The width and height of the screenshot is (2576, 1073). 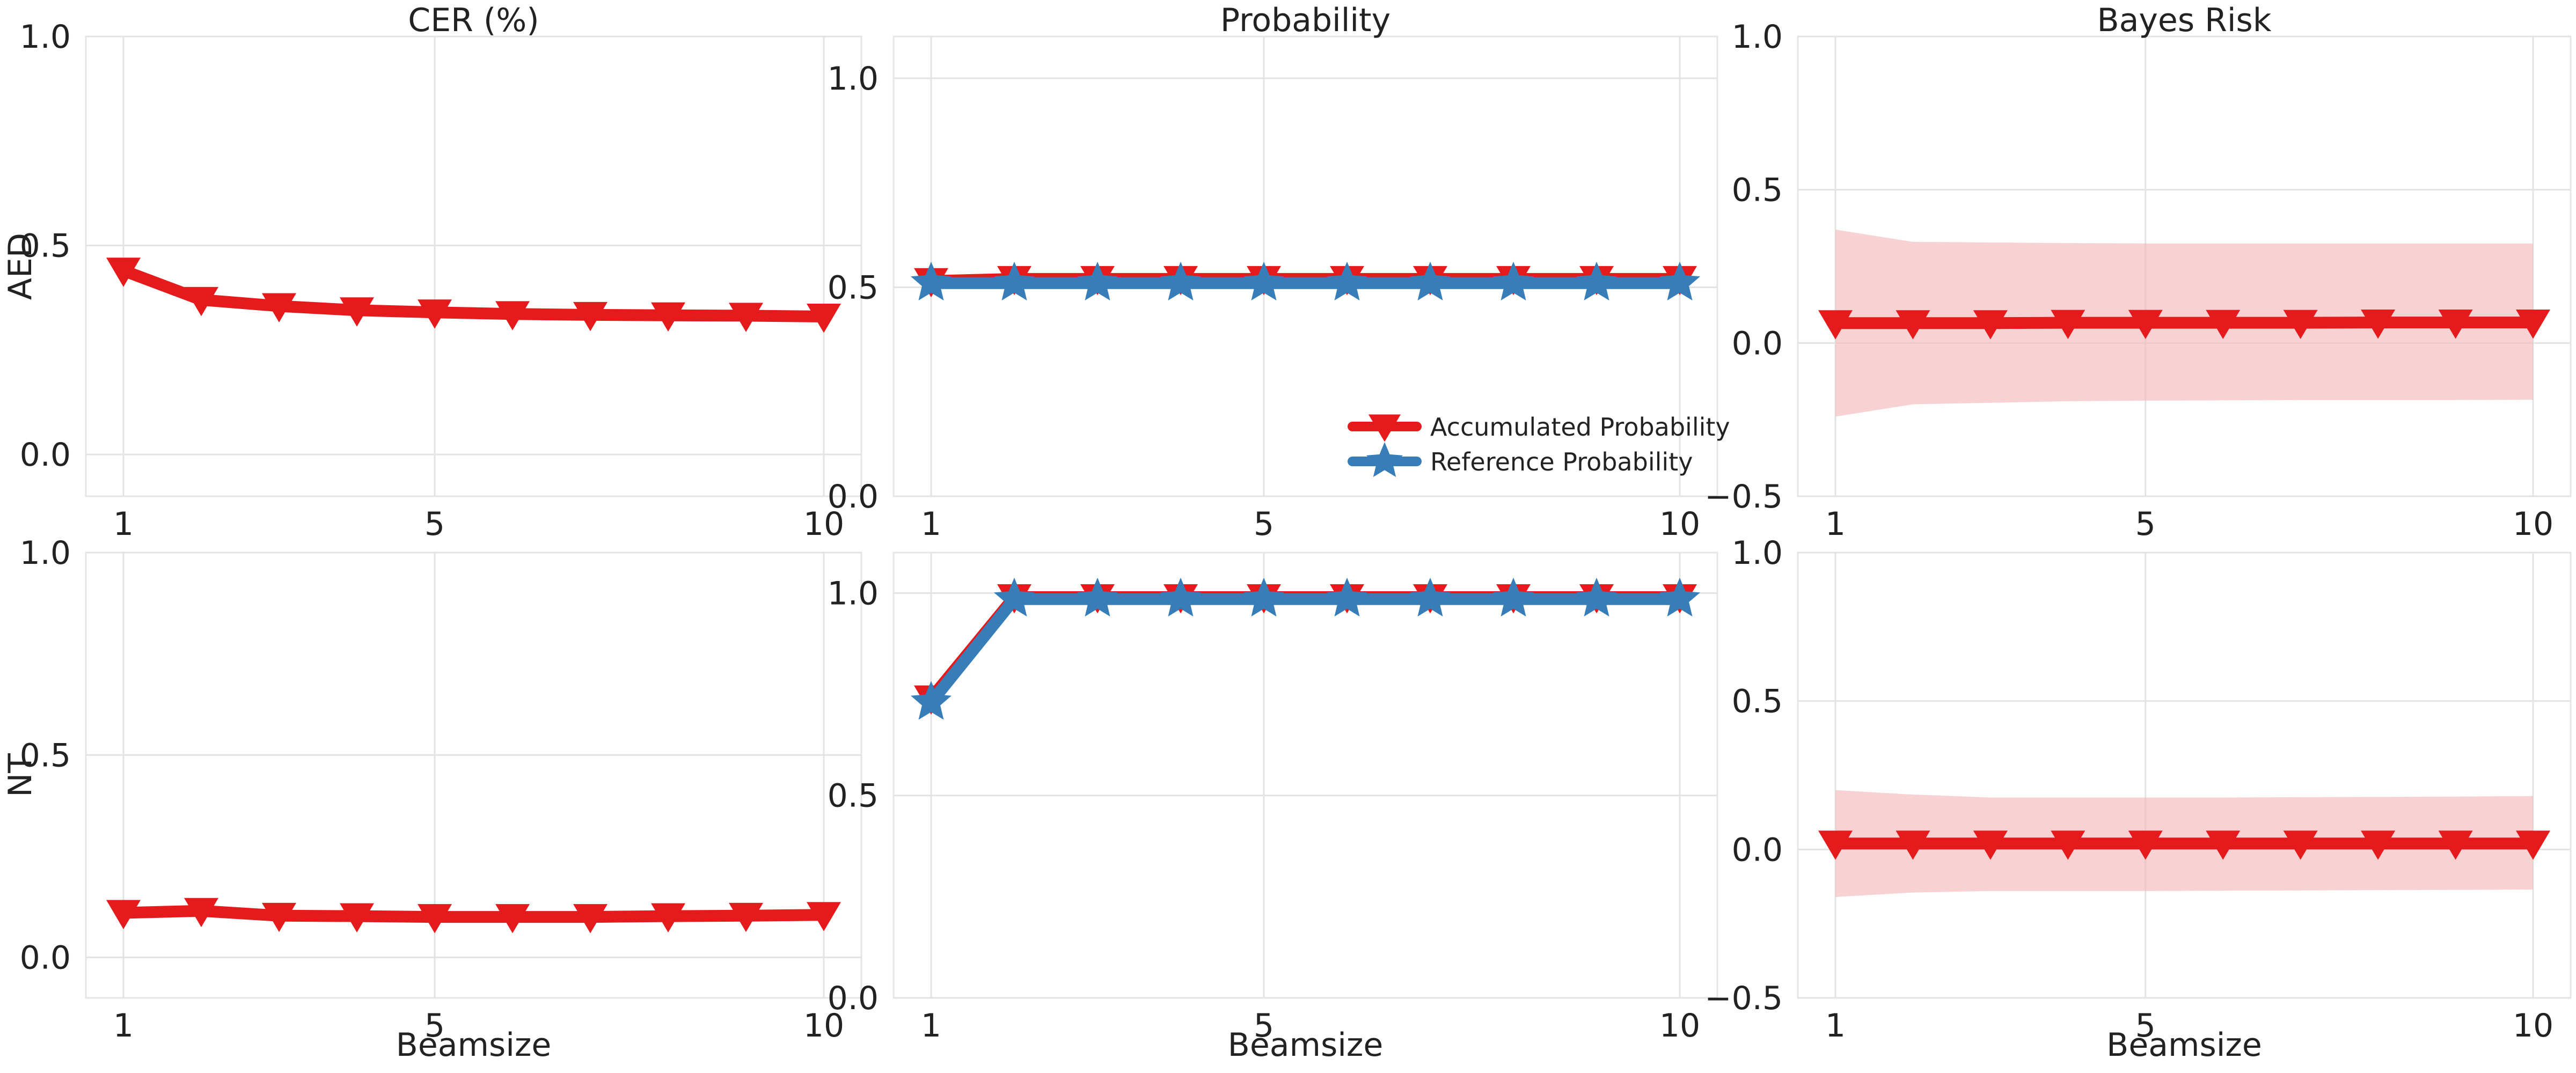 What do you see at coordinates (1305, 20) in the screenshot?
I see `column-title: Probability` at bounding box center [1305, 20].